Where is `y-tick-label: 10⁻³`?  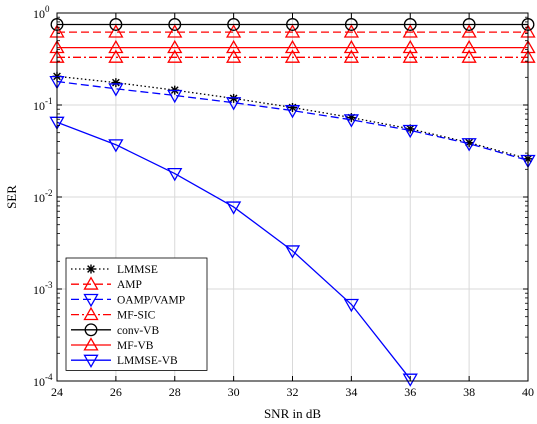 y-tick-label: 10⁻³ is located at coordinates (43, 288).